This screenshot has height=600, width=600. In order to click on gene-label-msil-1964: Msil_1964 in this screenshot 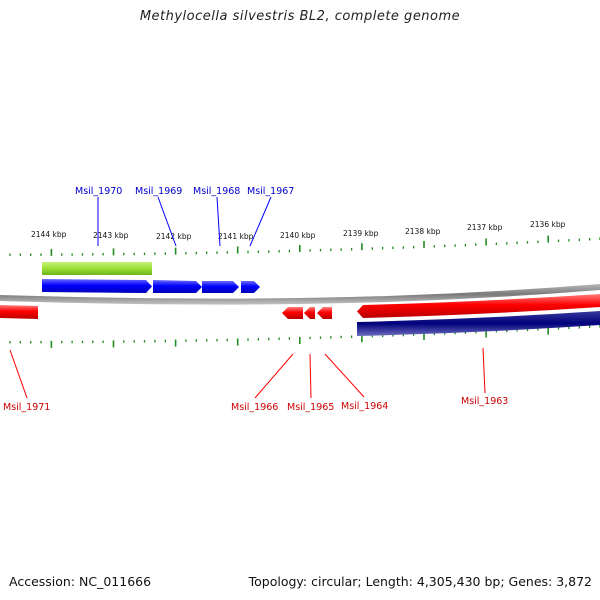, I will do `click(364, 406)`.